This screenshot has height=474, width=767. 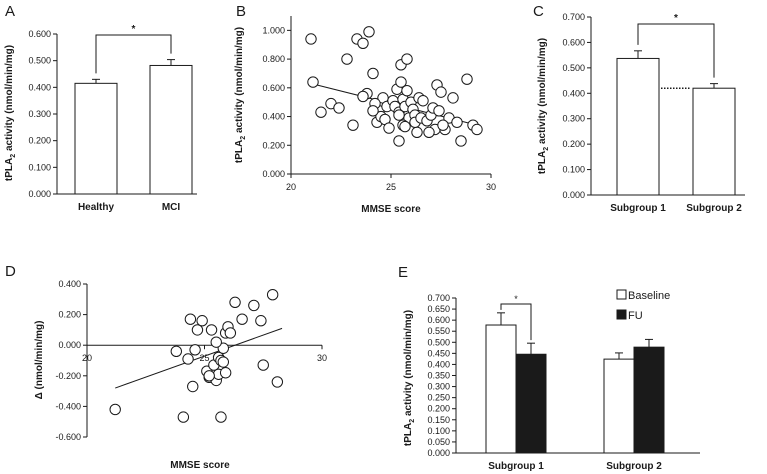 What do you see at coordinates (403, 272) in the screenshot?
I see `panel-label-e: E` at bounding box center [403, 272].